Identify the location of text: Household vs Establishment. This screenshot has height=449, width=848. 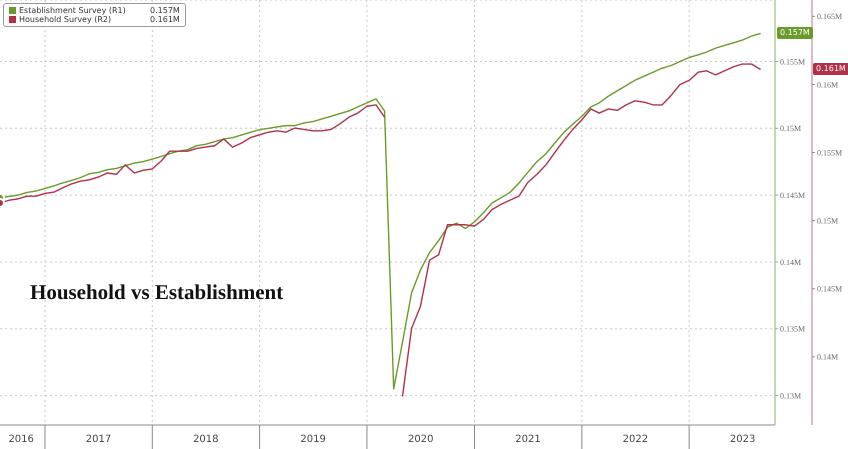
(157, 292).